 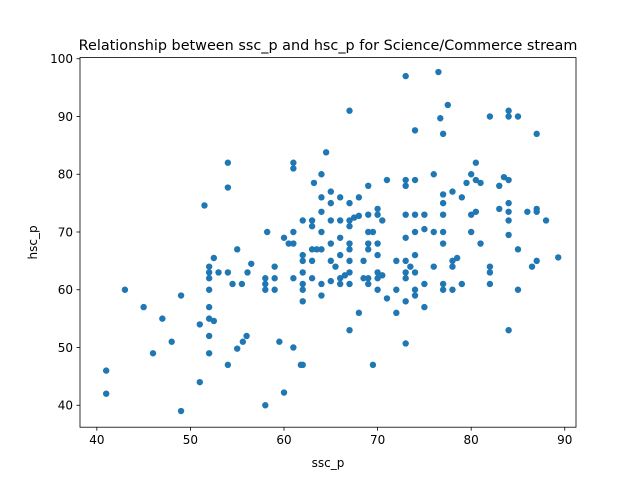 I want to click on y-tick-label: 70, so click(x=65, y=232).